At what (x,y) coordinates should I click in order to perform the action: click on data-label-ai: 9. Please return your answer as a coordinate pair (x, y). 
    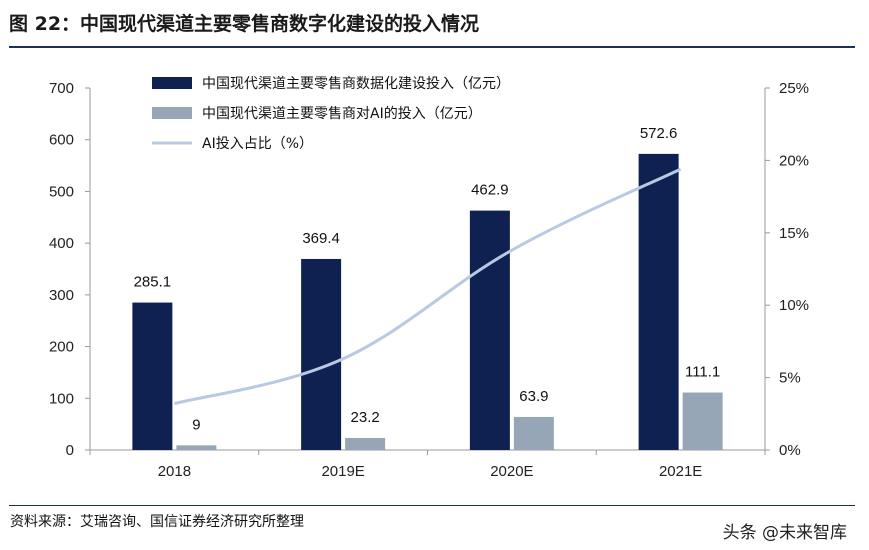
    Looking at the image, I should click on (196, 424).